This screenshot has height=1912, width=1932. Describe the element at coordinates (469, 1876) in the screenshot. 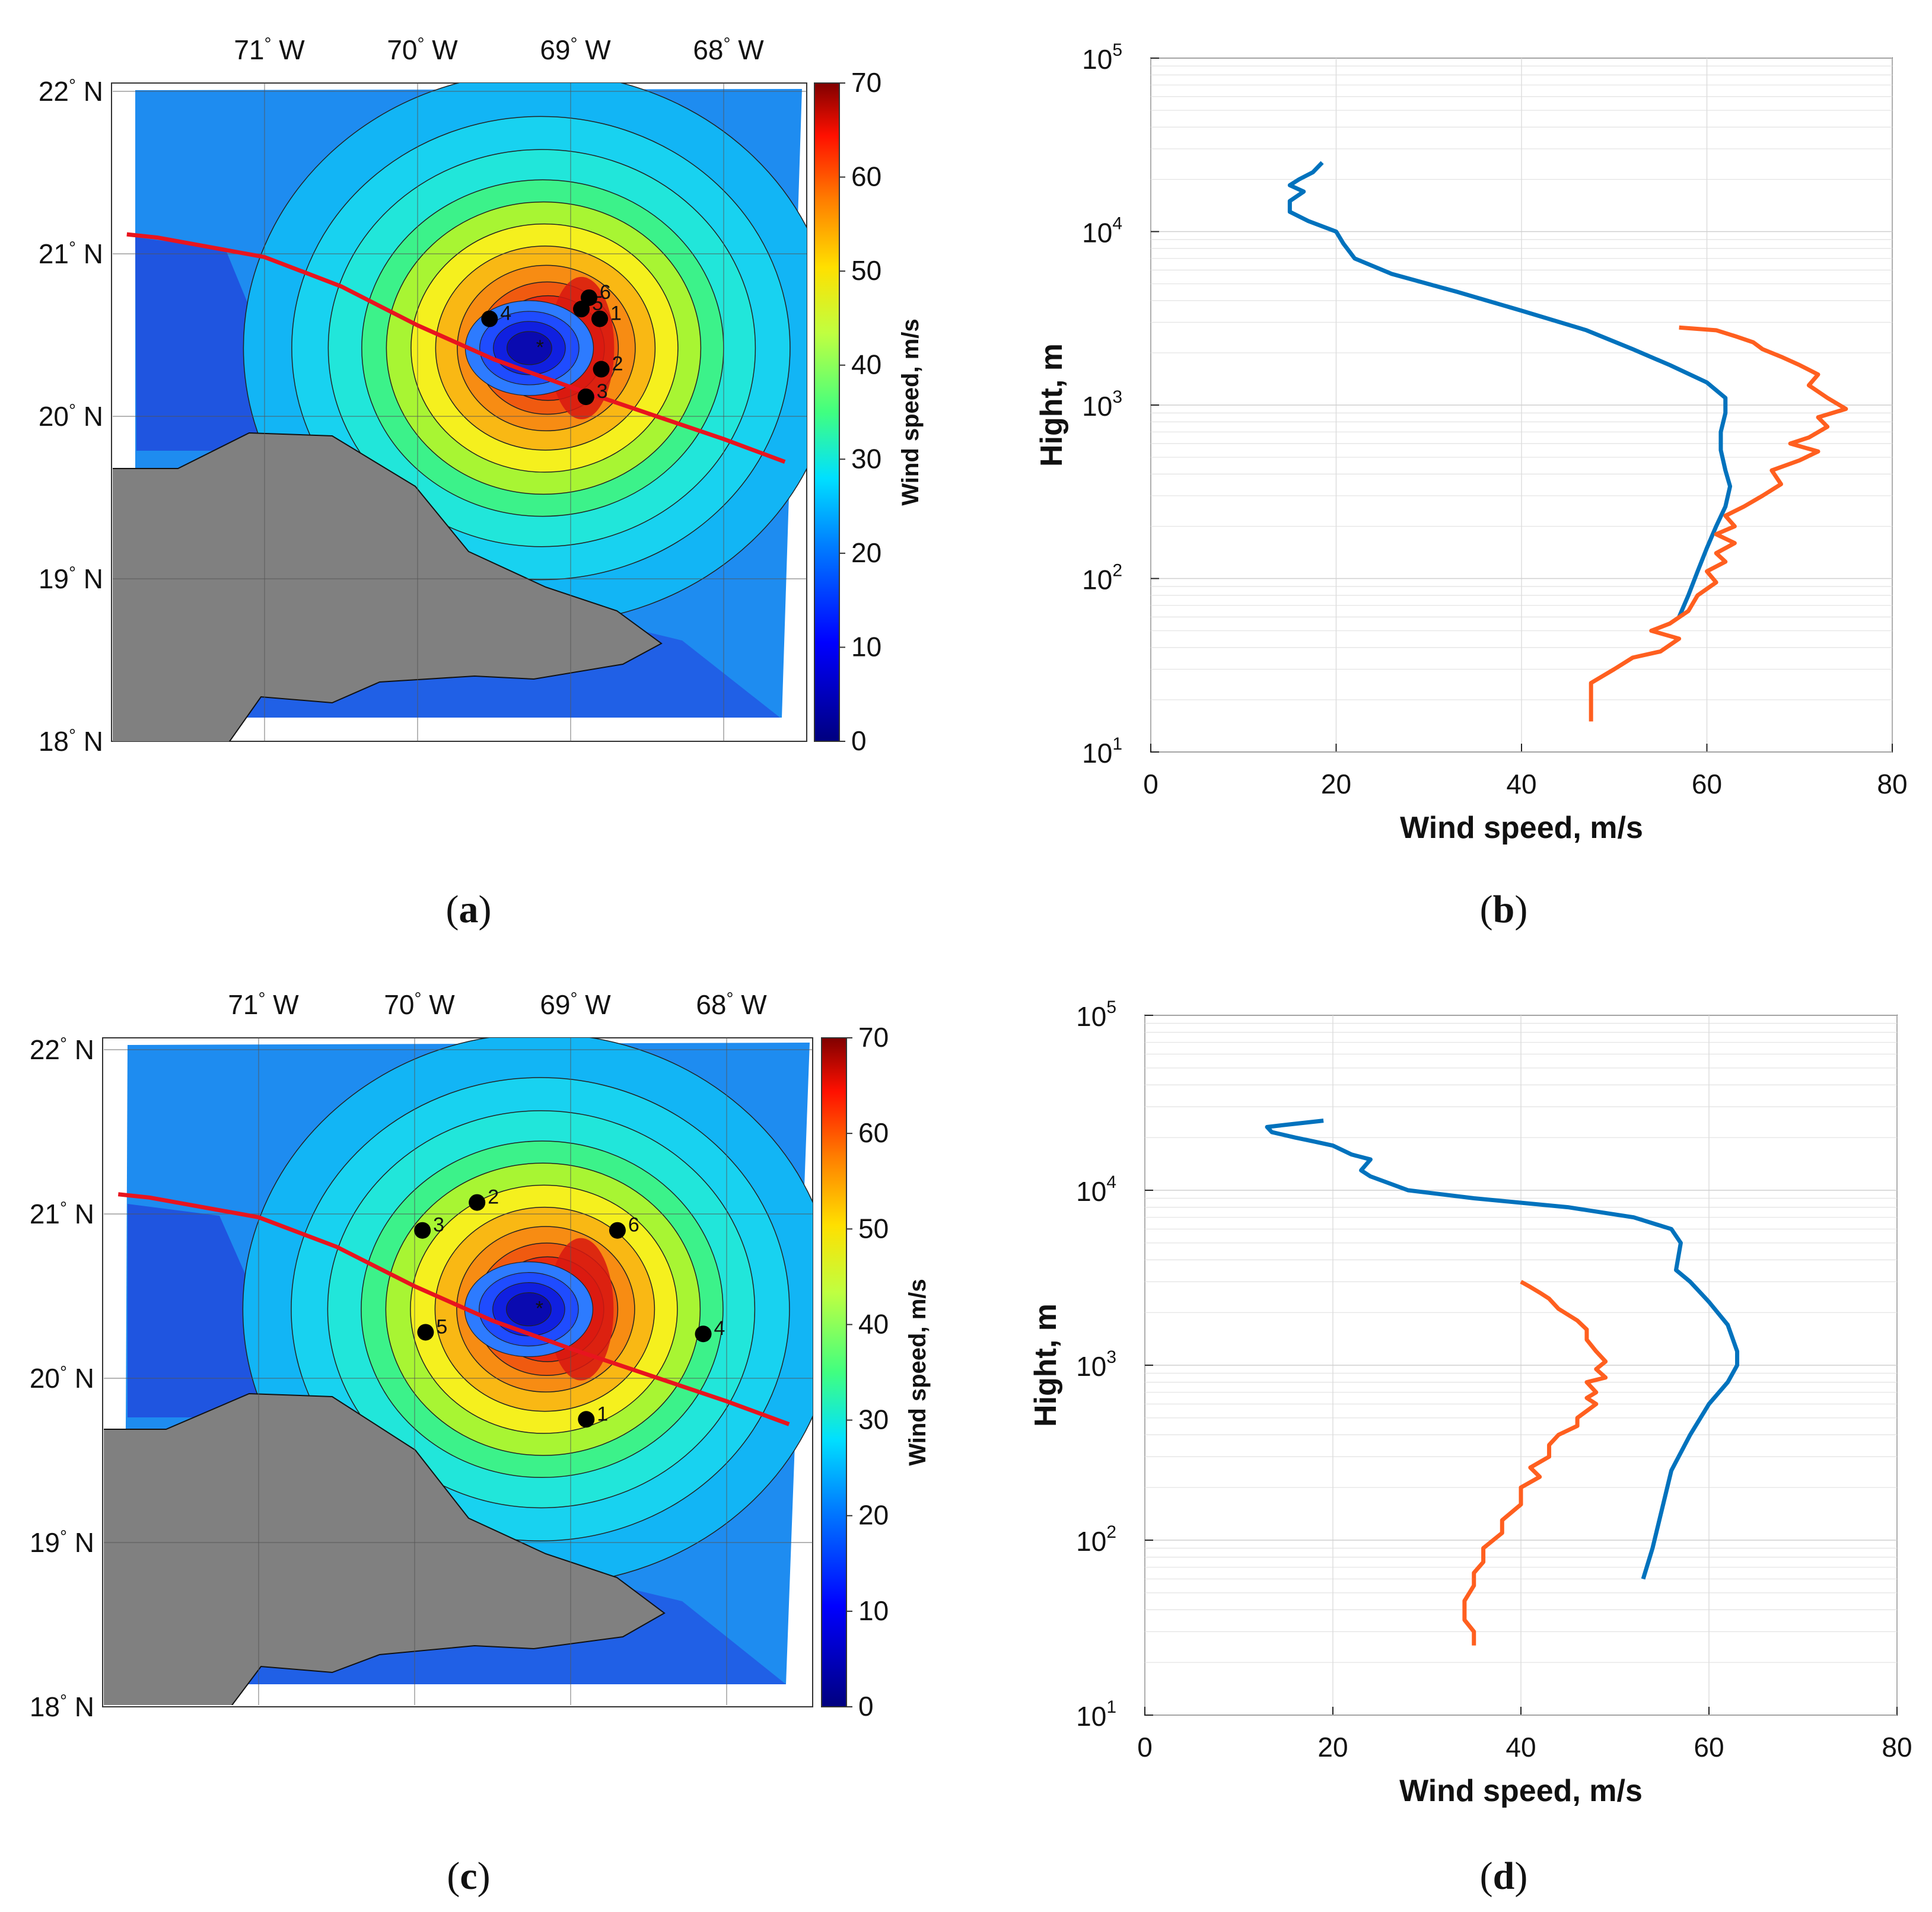

I see `panel-c-caption: (c)` at that location.